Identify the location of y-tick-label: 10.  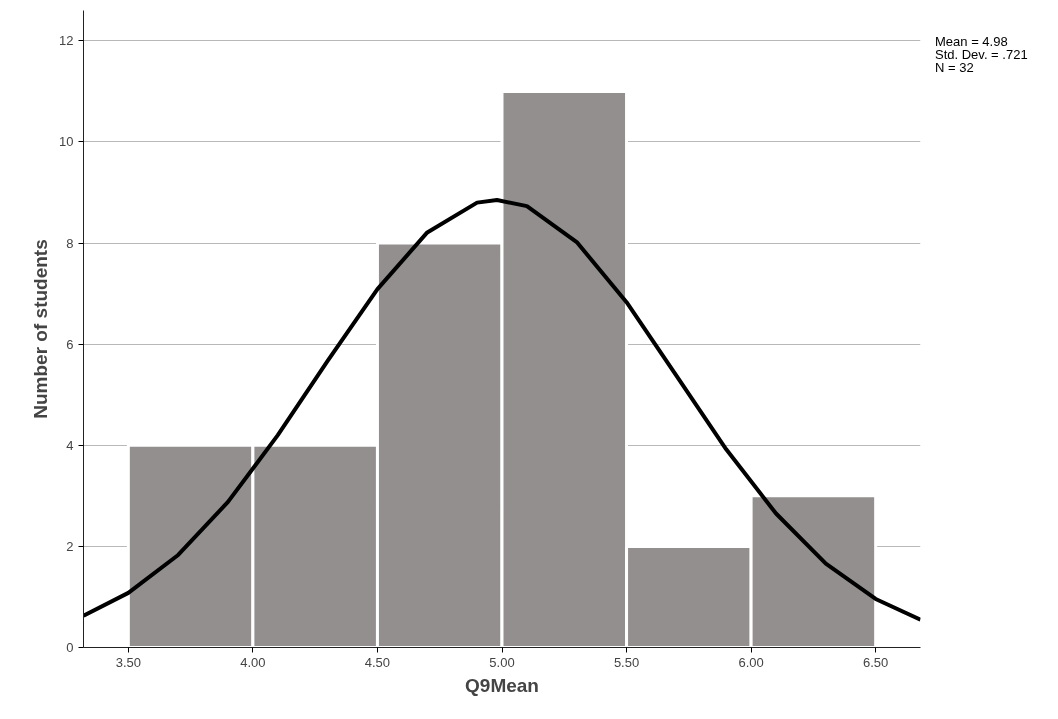
(66, 142).